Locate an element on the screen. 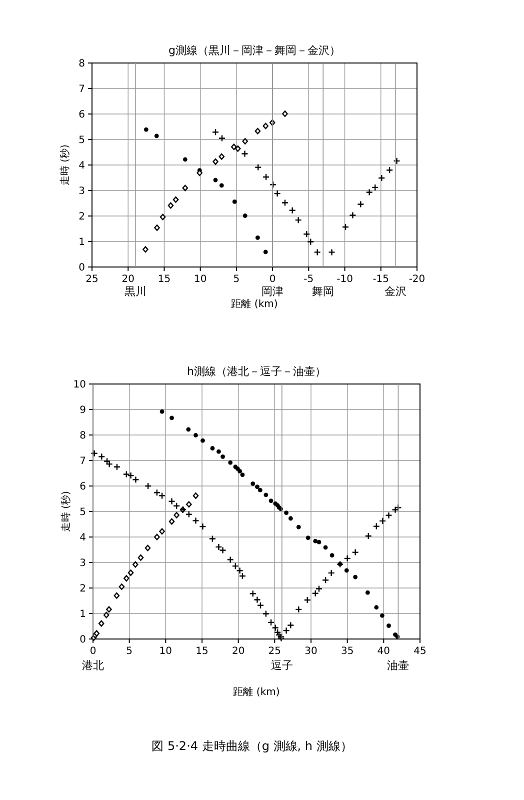  x-tick-label: -20 is located at coordinates (417, 279).